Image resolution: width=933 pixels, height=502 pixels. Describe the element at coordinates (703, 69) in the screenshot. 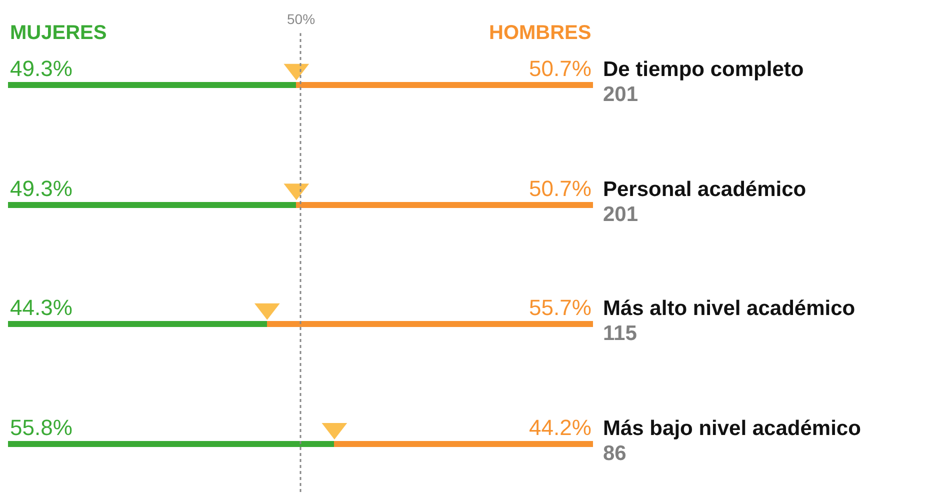

I see `y-tick-label: De tiempo completo` at that location.